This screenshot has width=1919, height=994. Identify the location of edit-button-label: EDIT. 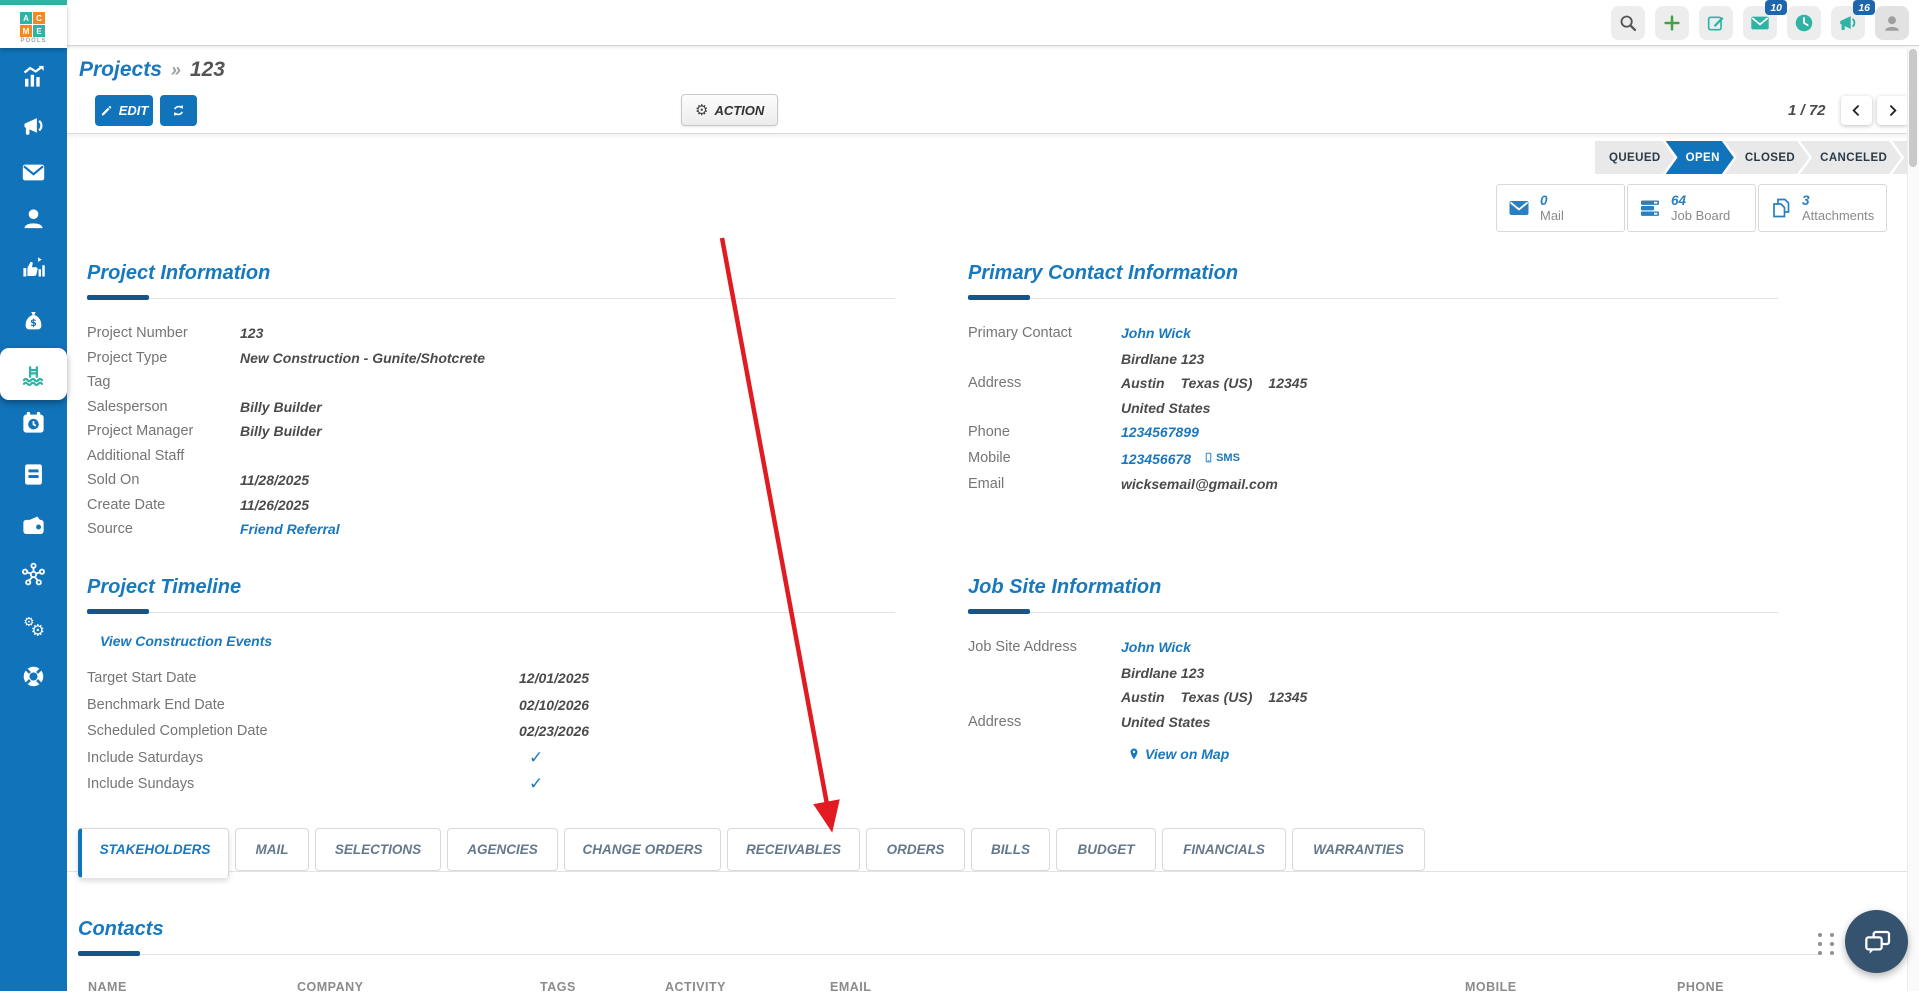
(133, 110).